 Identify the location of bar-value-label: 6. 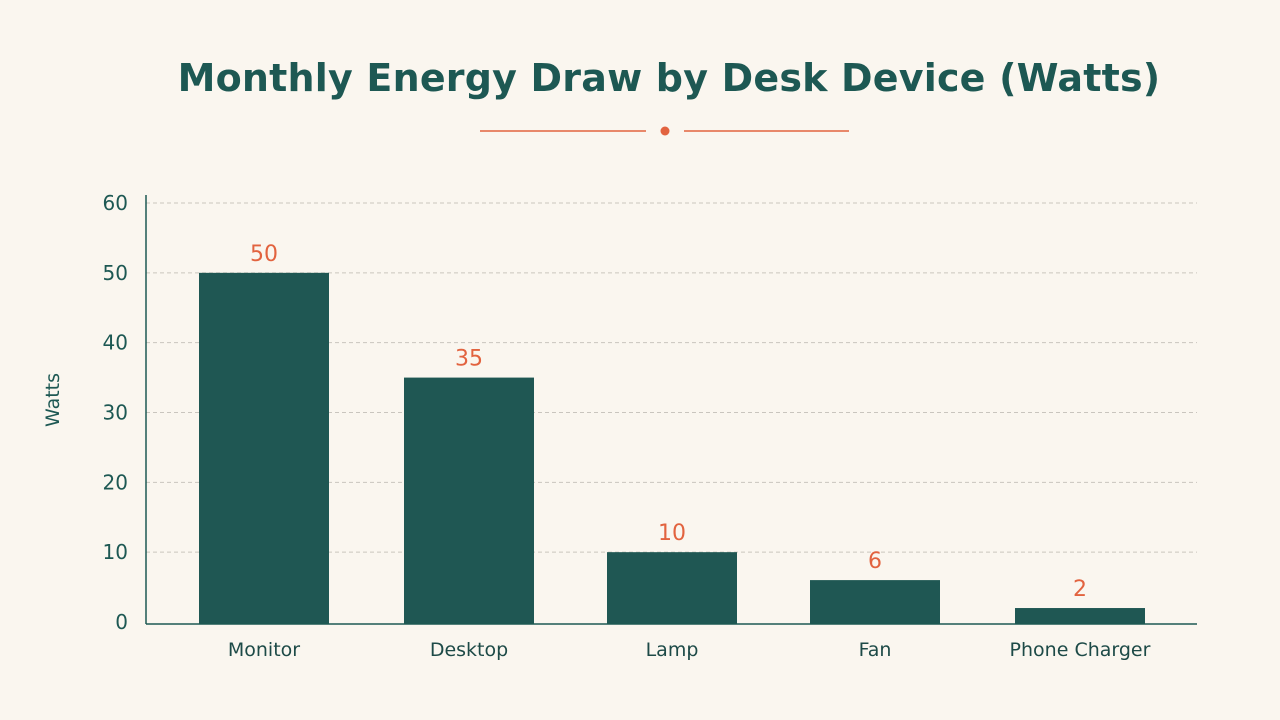
(875, 561).